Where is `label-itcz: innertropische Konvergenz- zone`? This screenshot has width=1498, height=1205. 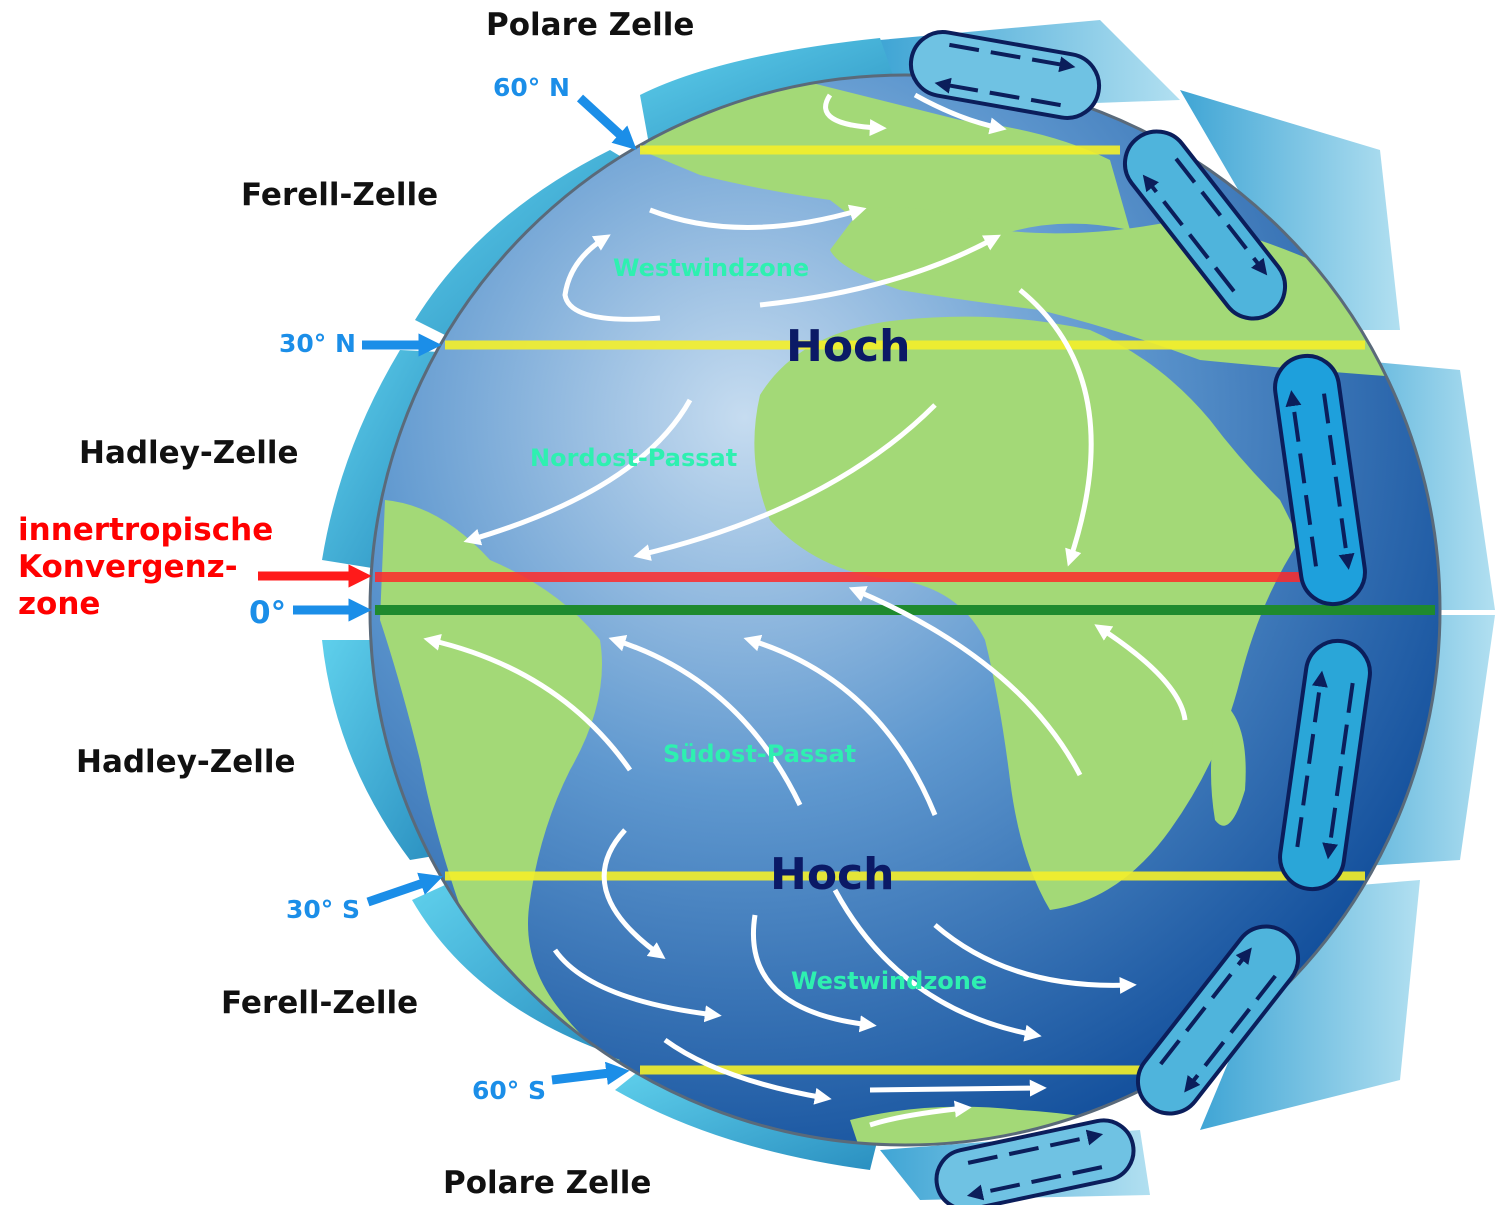
label-itcz: innertropische Konvergenz- zone is located at coordinates (145, 568).